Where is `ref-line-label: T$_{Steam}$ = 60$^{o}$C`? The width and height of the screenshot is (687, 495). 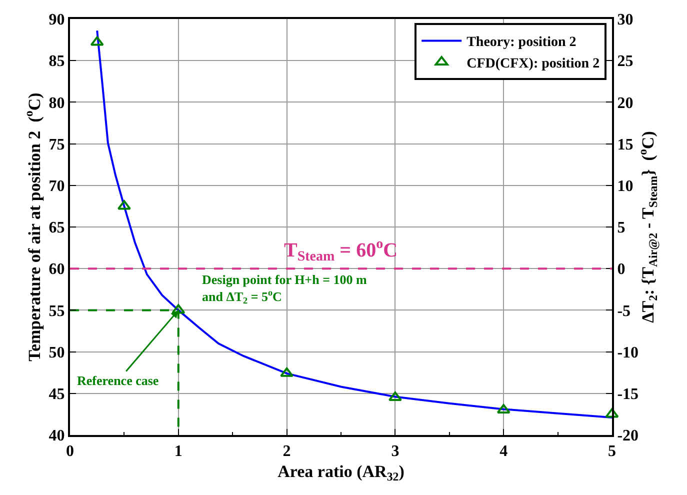
ref-line-label: T$_{Steam}$ = 60$^{o}$C is located at coordinates (341, 251).